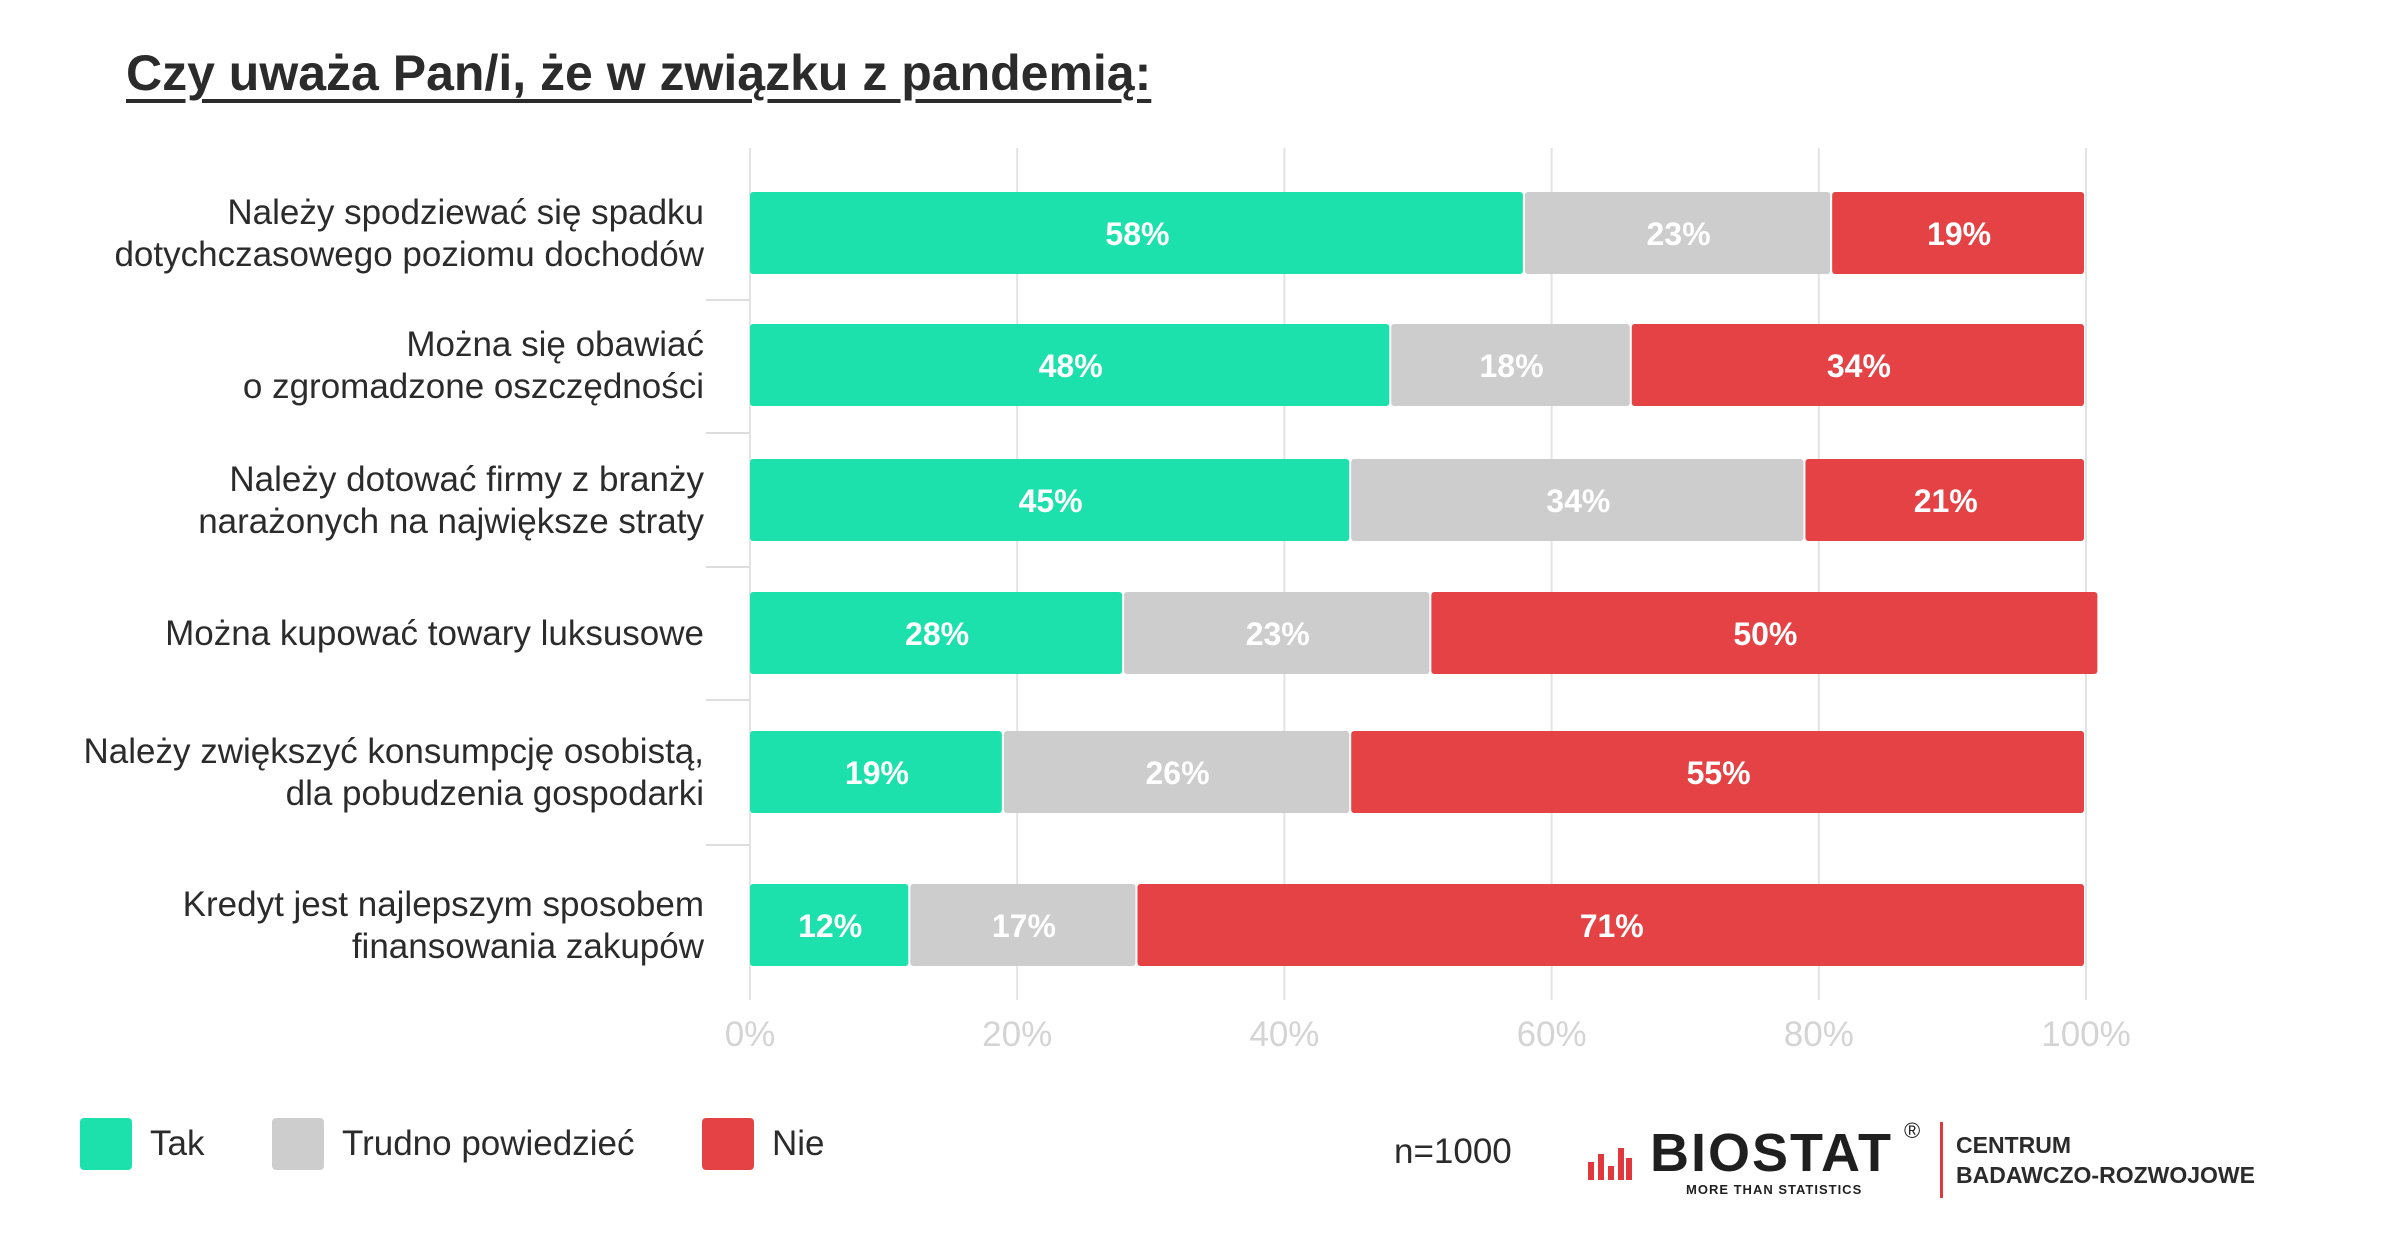  Describe the element at coordinates (1912, 1130) in the screenshot. I see `logo-registered-mark: ®` at that location.